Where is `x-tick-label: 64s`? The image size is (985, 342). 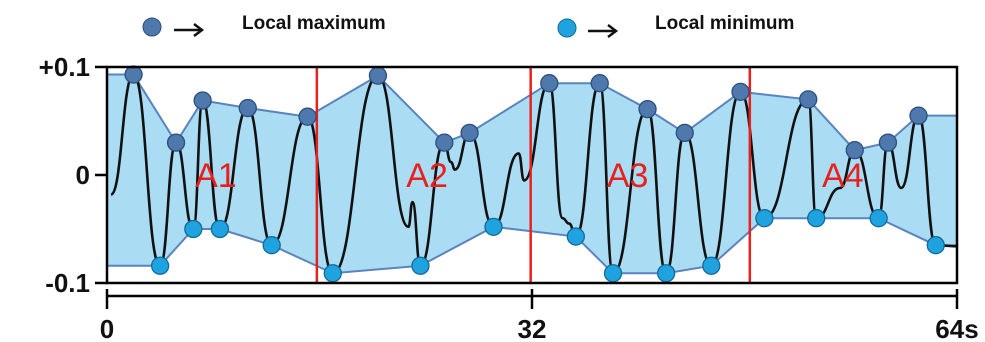
x-tick-label: 64s is located at coordinates (956, 328).